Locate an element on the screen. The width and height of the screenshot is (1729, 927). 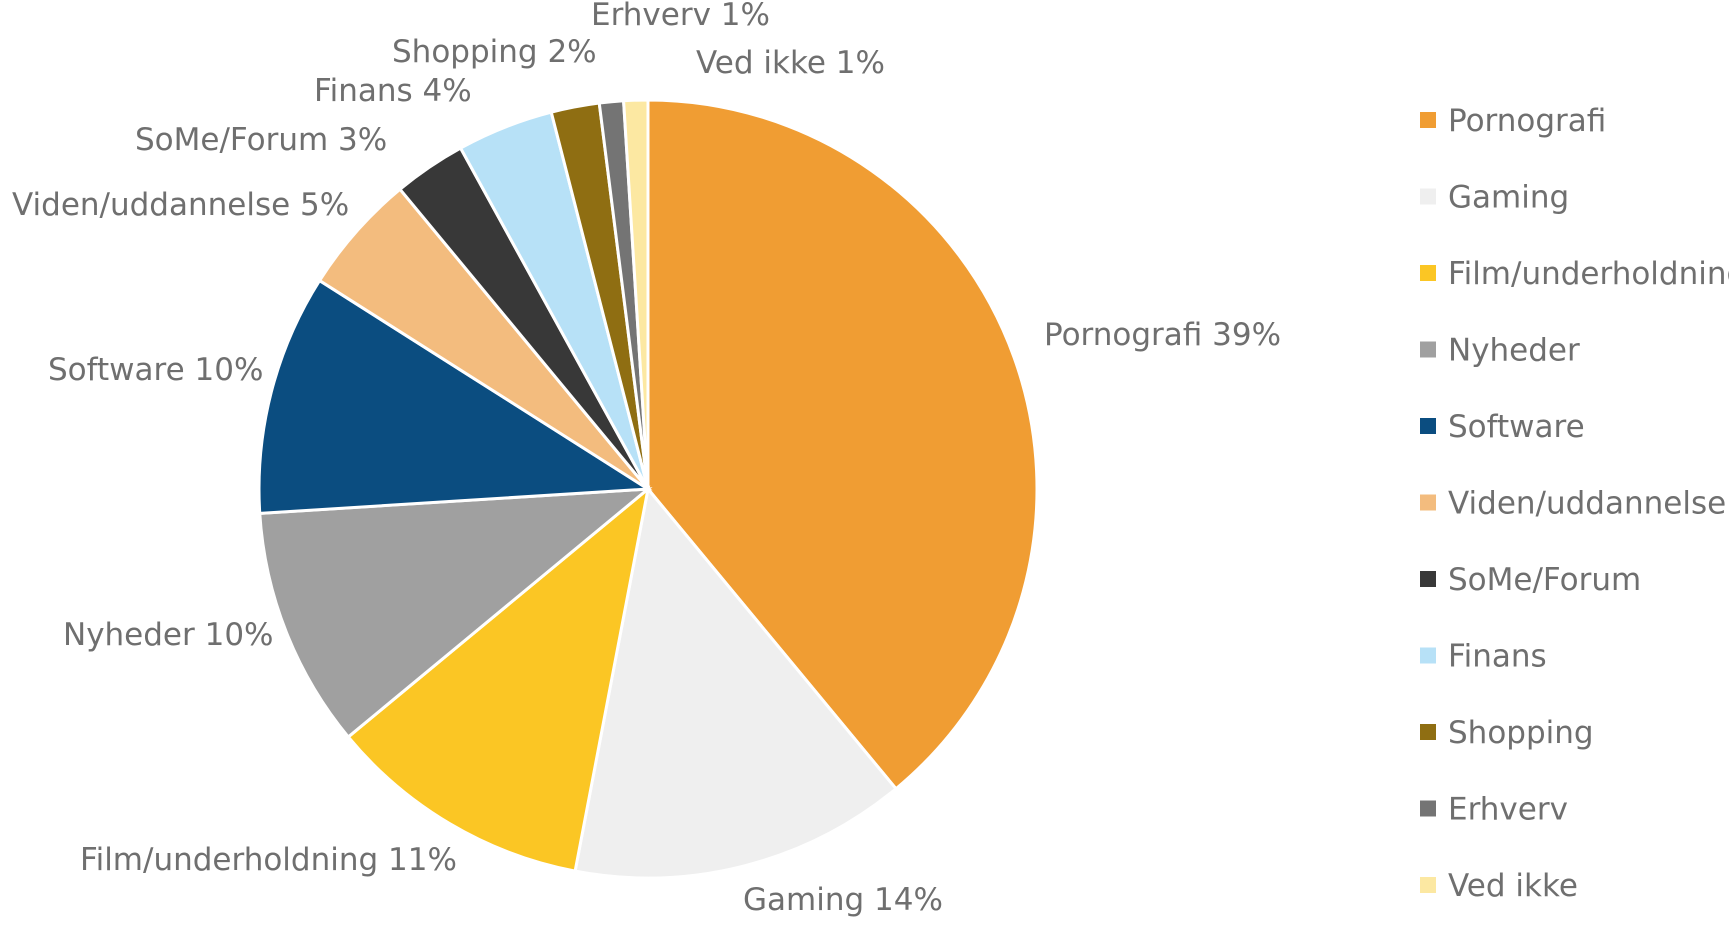
pie-slice-nyheder is located at coordinates (455, 613).